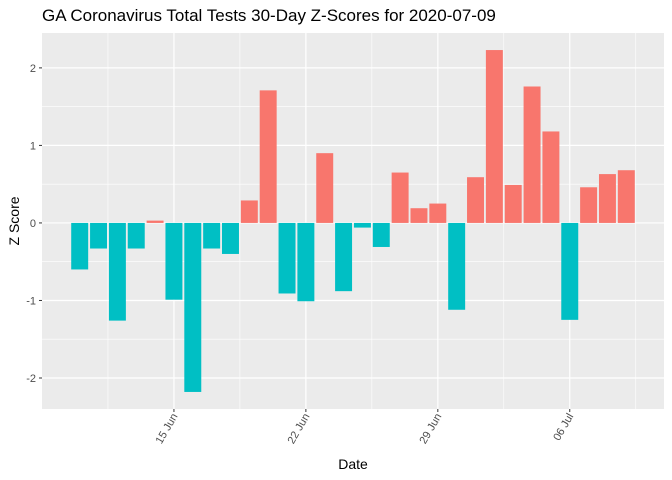  Describe the element at coordinates (167, 429) in the screenshot. I see `x-tick-label: 15 Jun` at that location.